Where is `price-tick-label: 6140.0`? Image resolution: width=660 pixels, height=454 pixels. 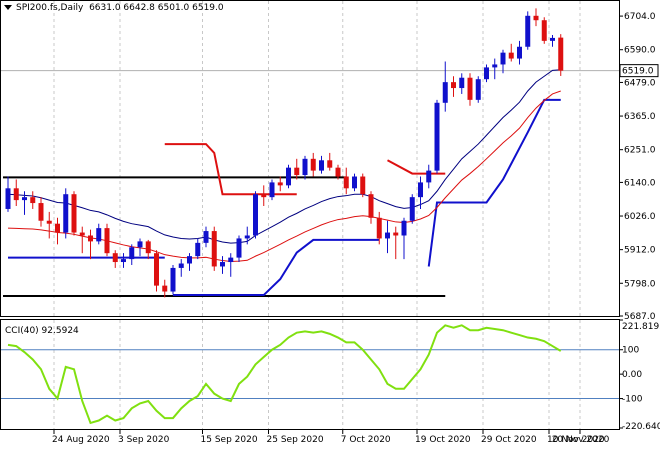
price-tick-label: 6140.0 is located at coordinates (640, 183).